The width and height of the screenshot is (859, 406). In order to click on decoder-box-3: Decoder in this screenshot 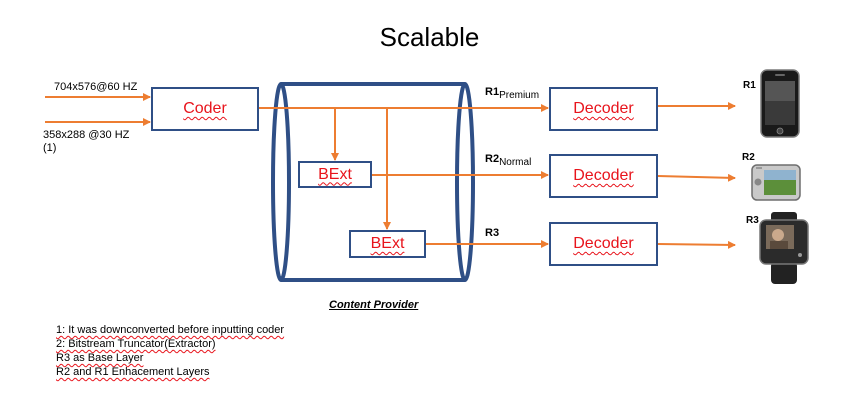, I will do `click(603, 244)`.